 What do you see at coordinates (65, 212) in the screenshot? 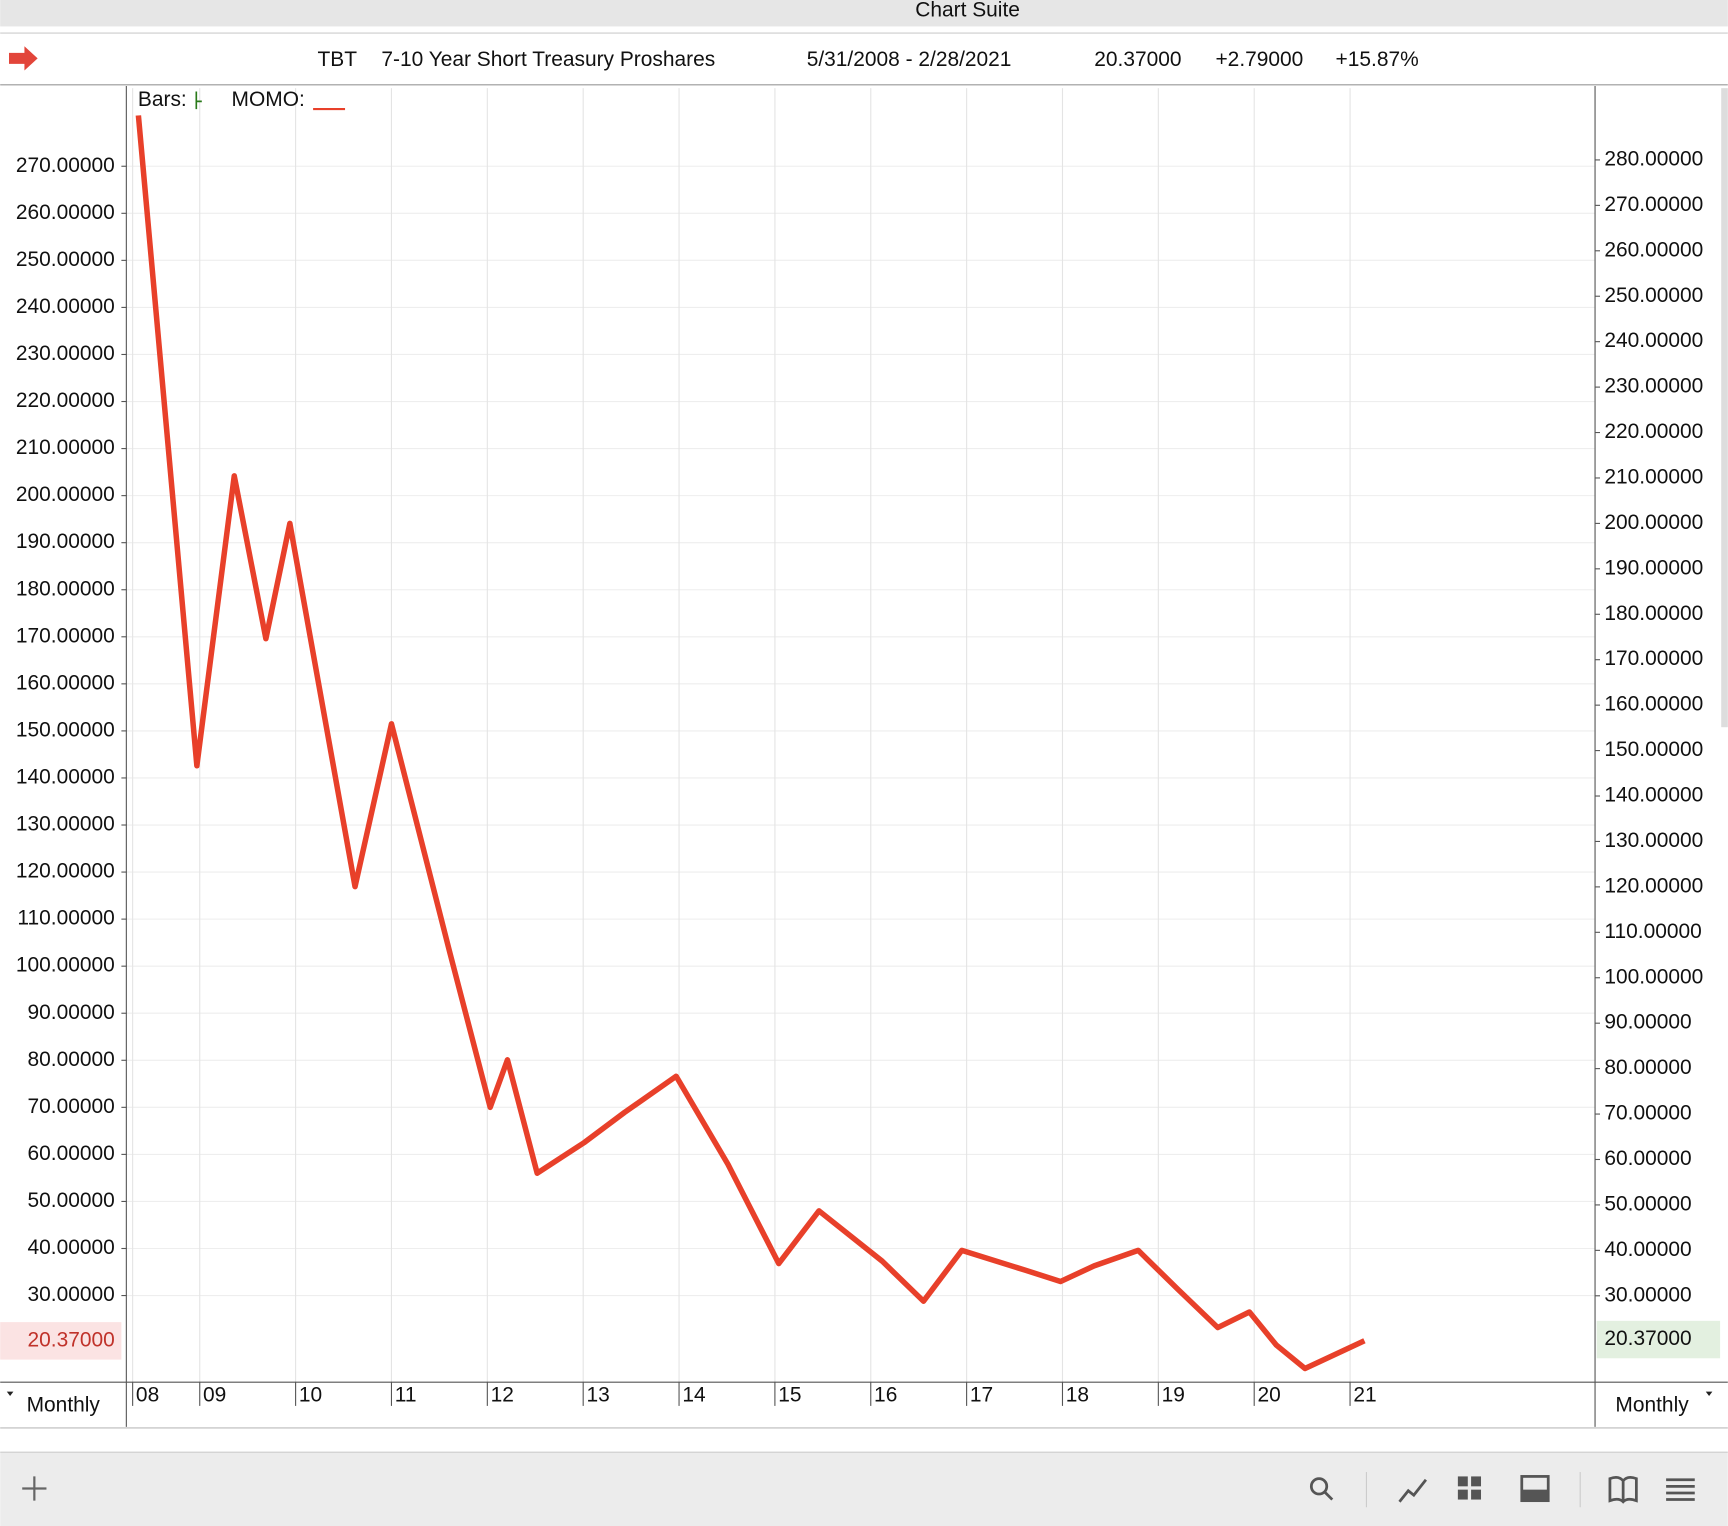
I see `y-tick-label: 260.00000` at bounding box center [65, 212].